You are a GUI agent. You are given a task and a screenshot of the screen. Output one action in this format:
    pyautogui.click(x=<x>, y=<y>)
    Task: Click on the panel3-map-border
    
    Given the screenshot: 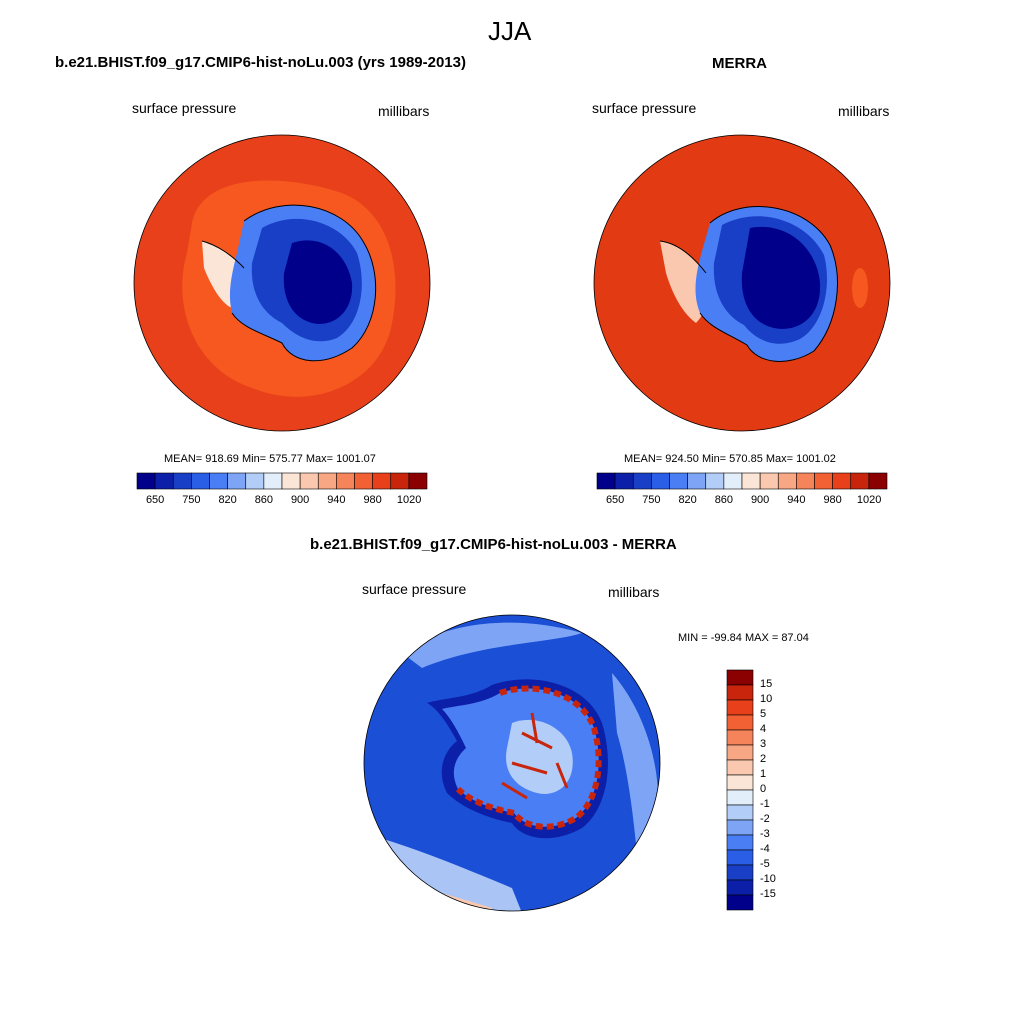 What is the action you would take?
    pyautogui.click(x=512, y=763)
    